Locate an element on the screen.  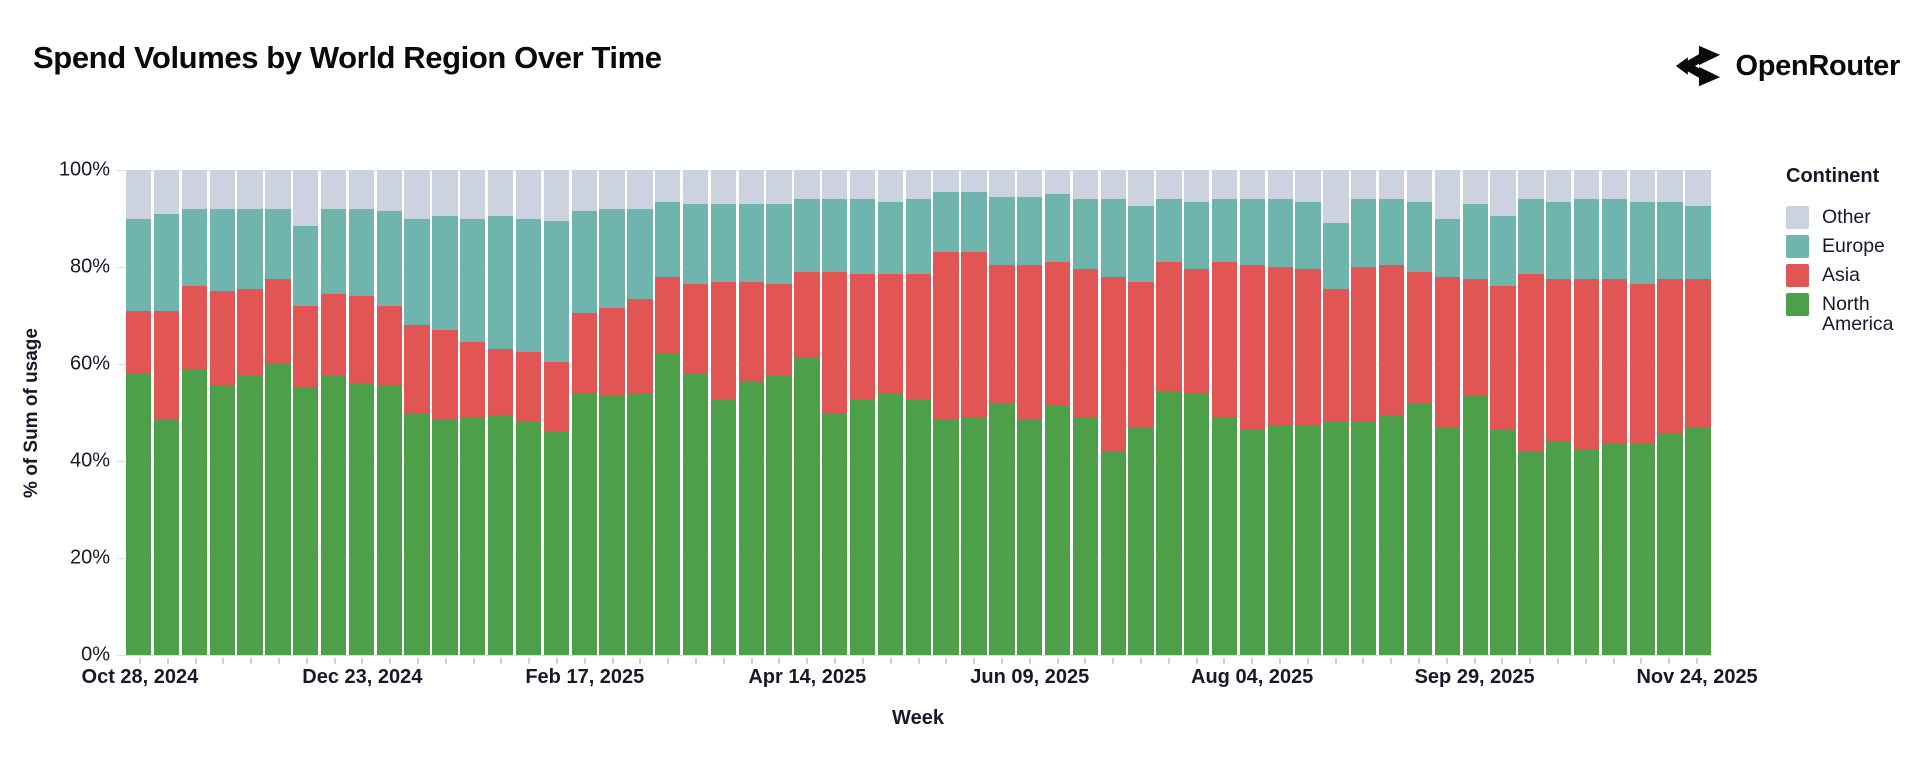
bar-Mar 10, 2025 is located at coordinates (668, 412).